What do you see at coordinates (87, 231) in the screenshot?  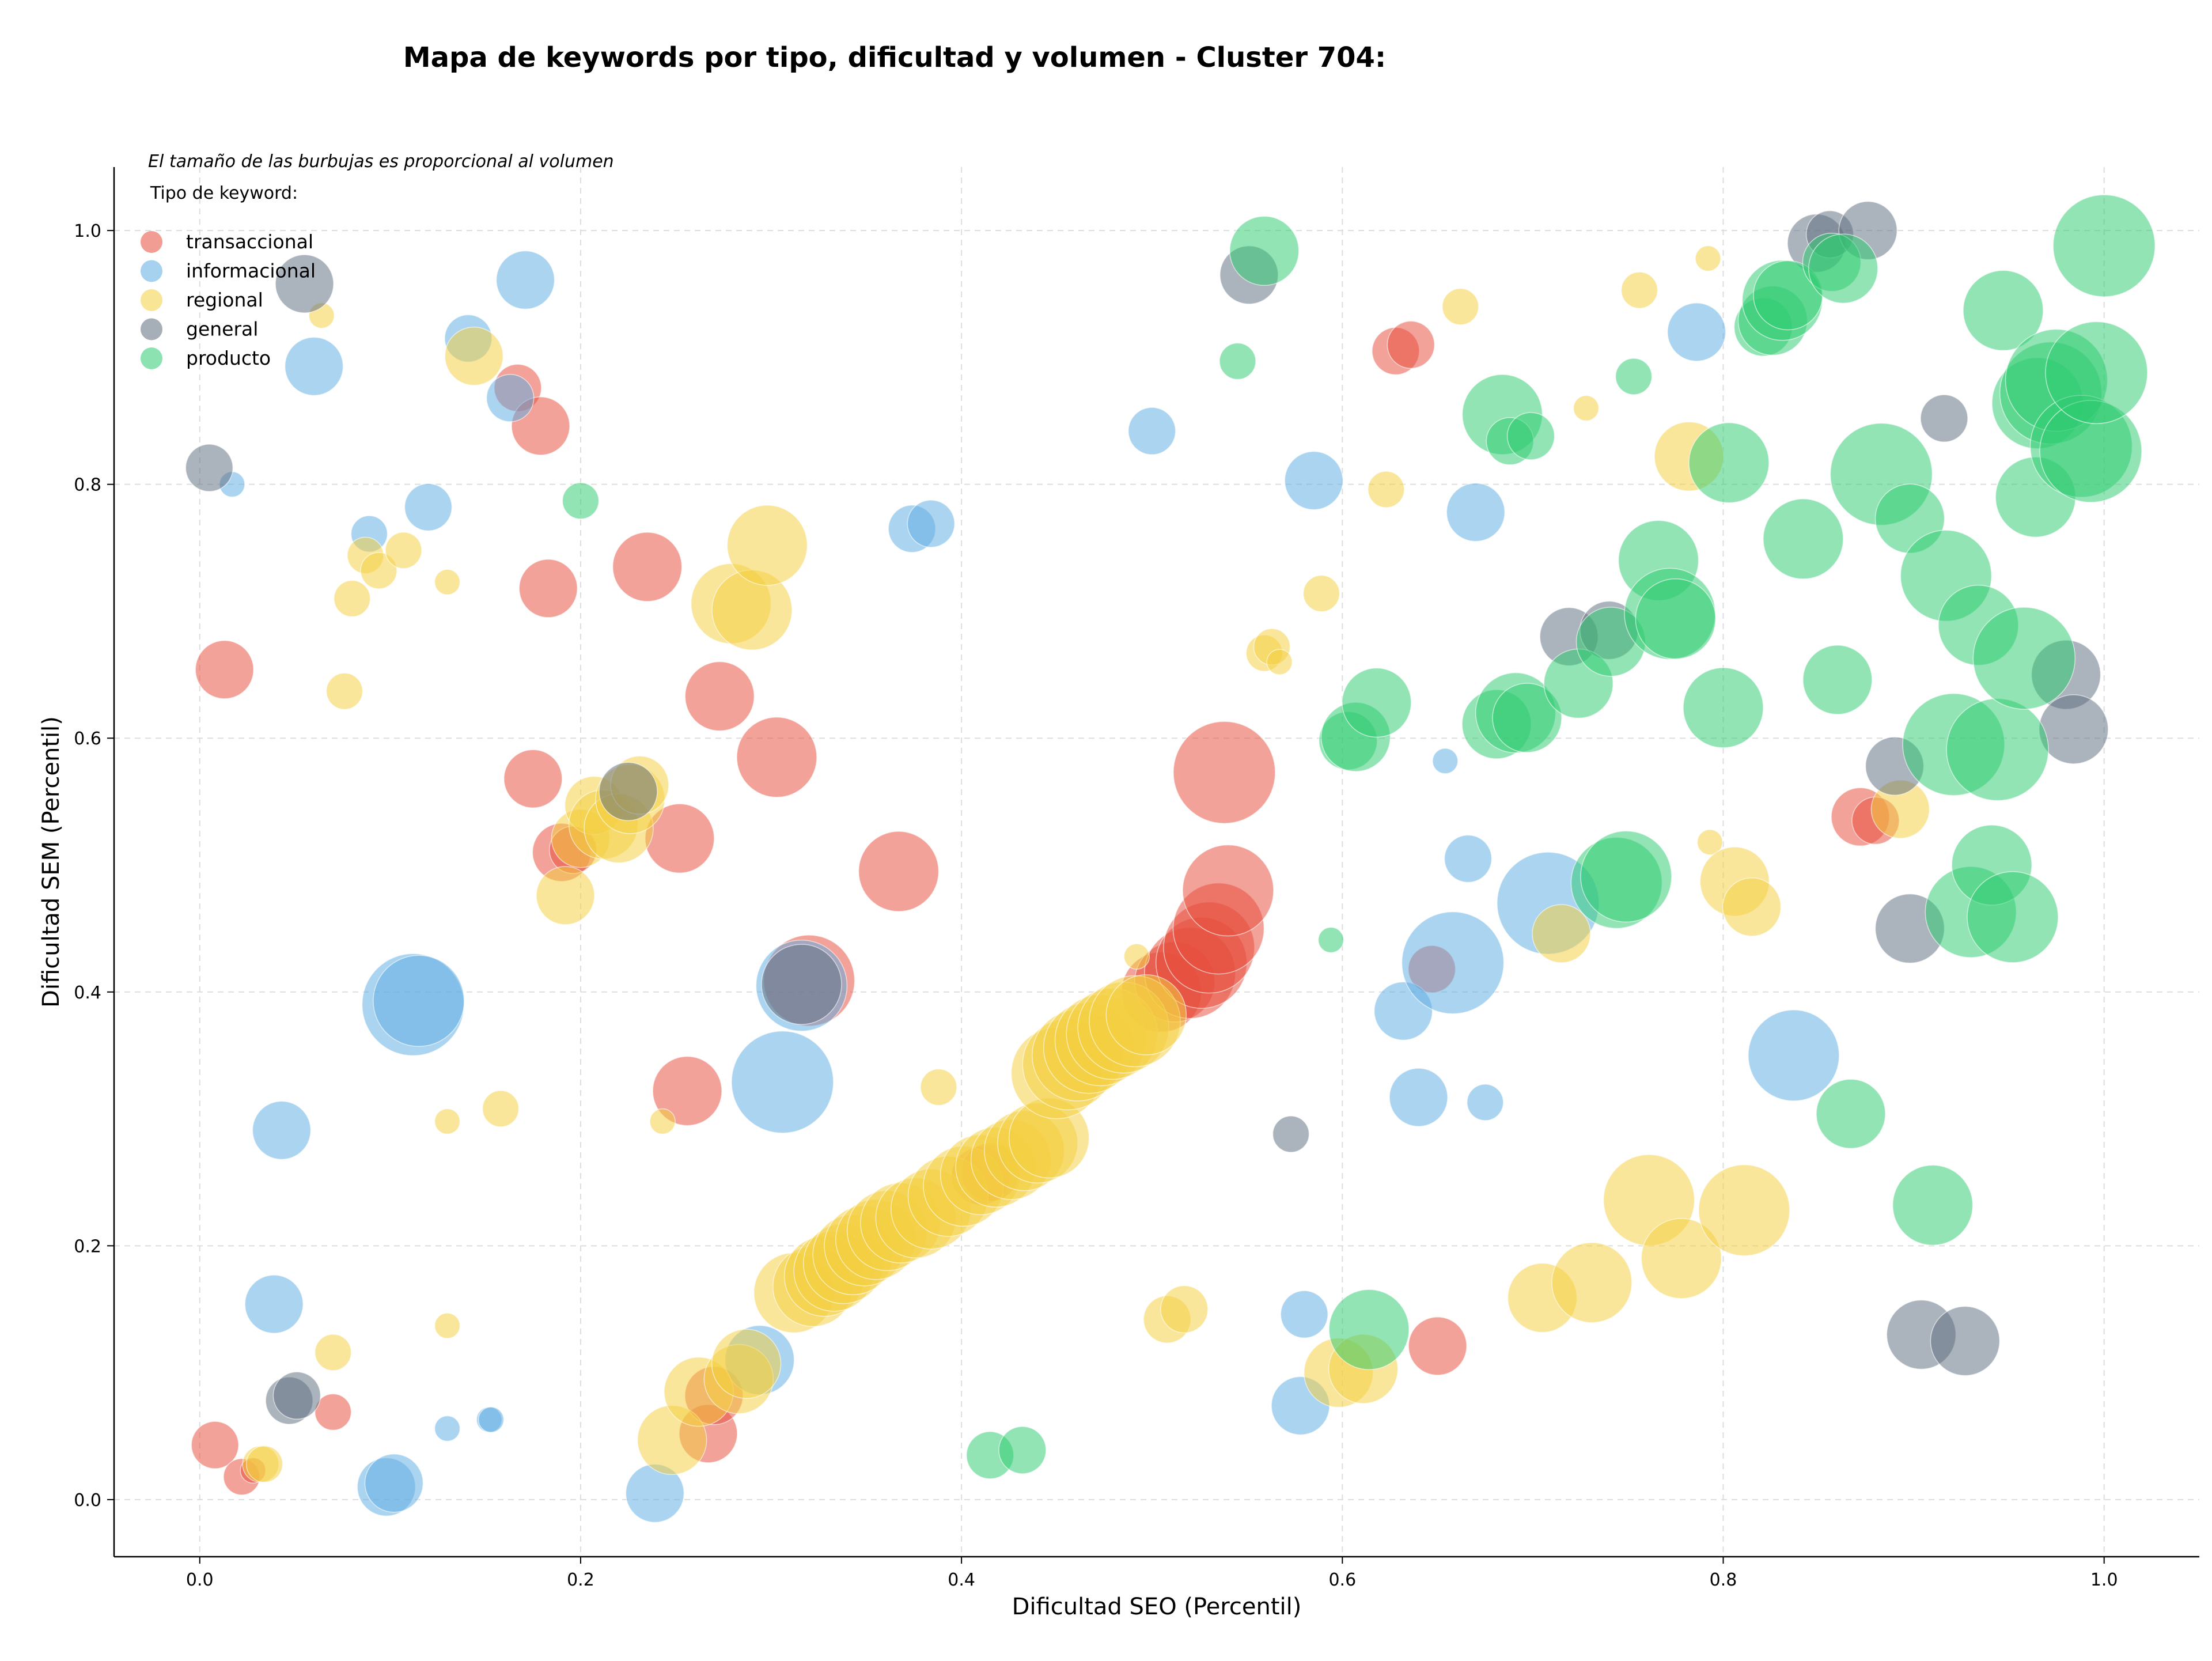 I see `y-tick-label: 1.0` at bounding box center [87, 231].